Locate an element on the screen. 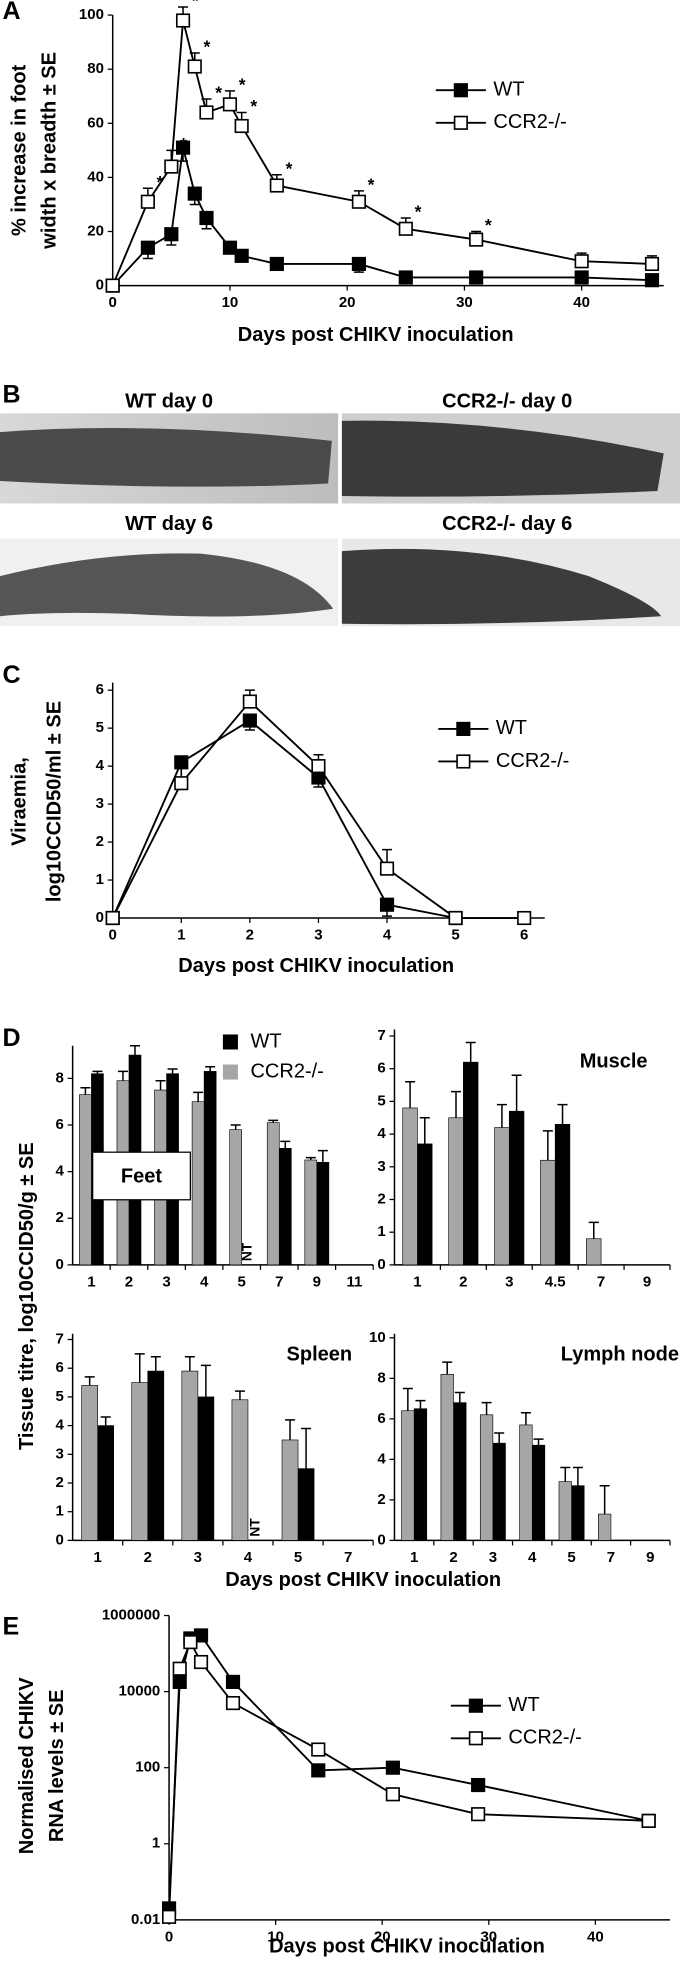 The image size is (680, 1965). line is located at coordinates (408, 1771).